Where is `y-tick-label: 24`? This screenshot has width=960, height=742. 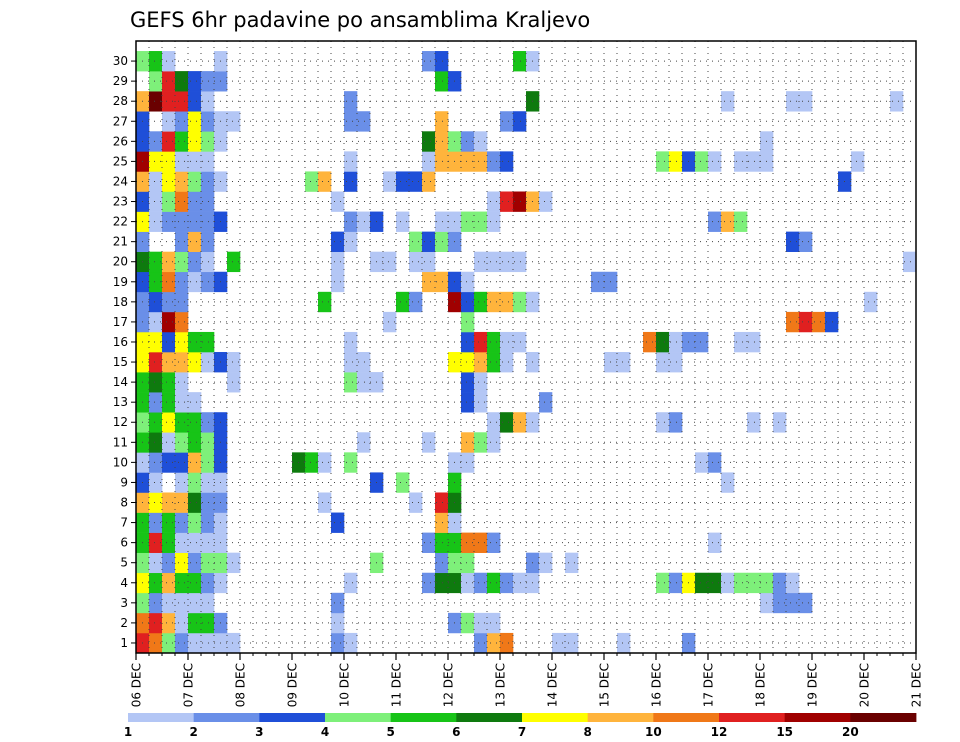 y-tick-label: 24 is located at coordinates (120, 181).